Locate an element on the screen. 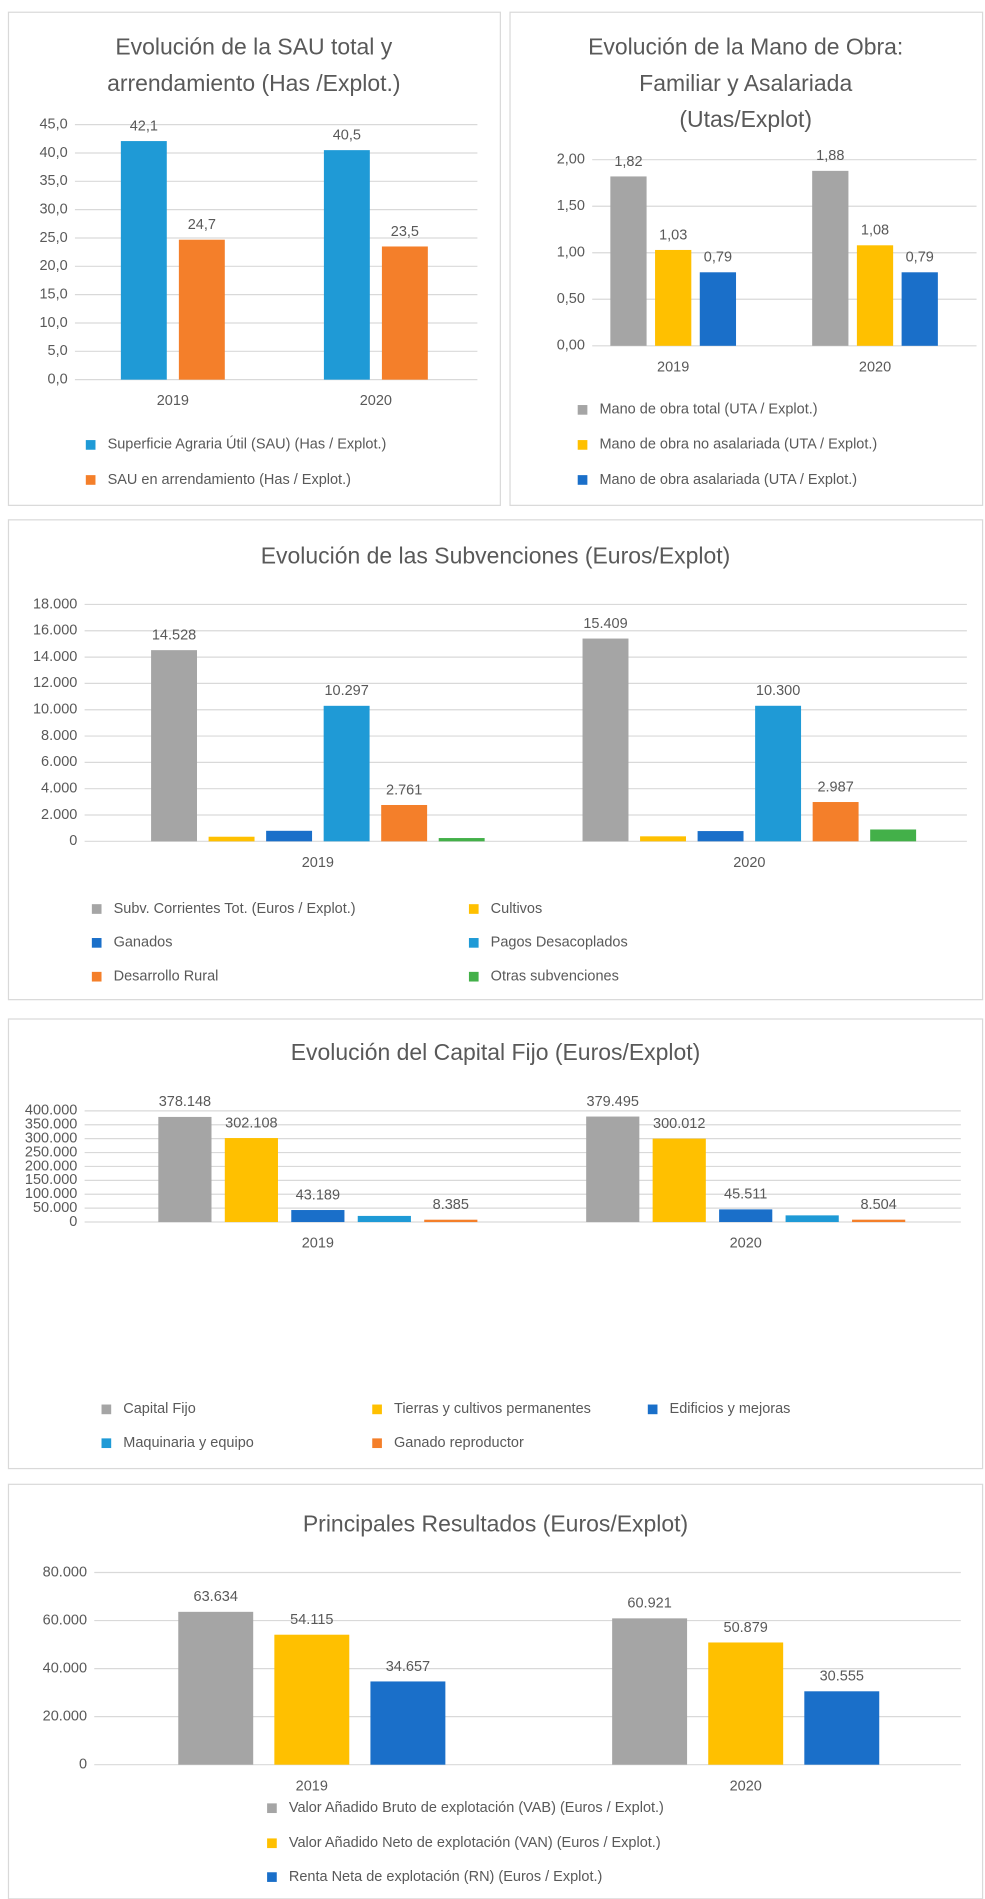  y-tick-label: 80.000 is located at coordinates (65, 1572).